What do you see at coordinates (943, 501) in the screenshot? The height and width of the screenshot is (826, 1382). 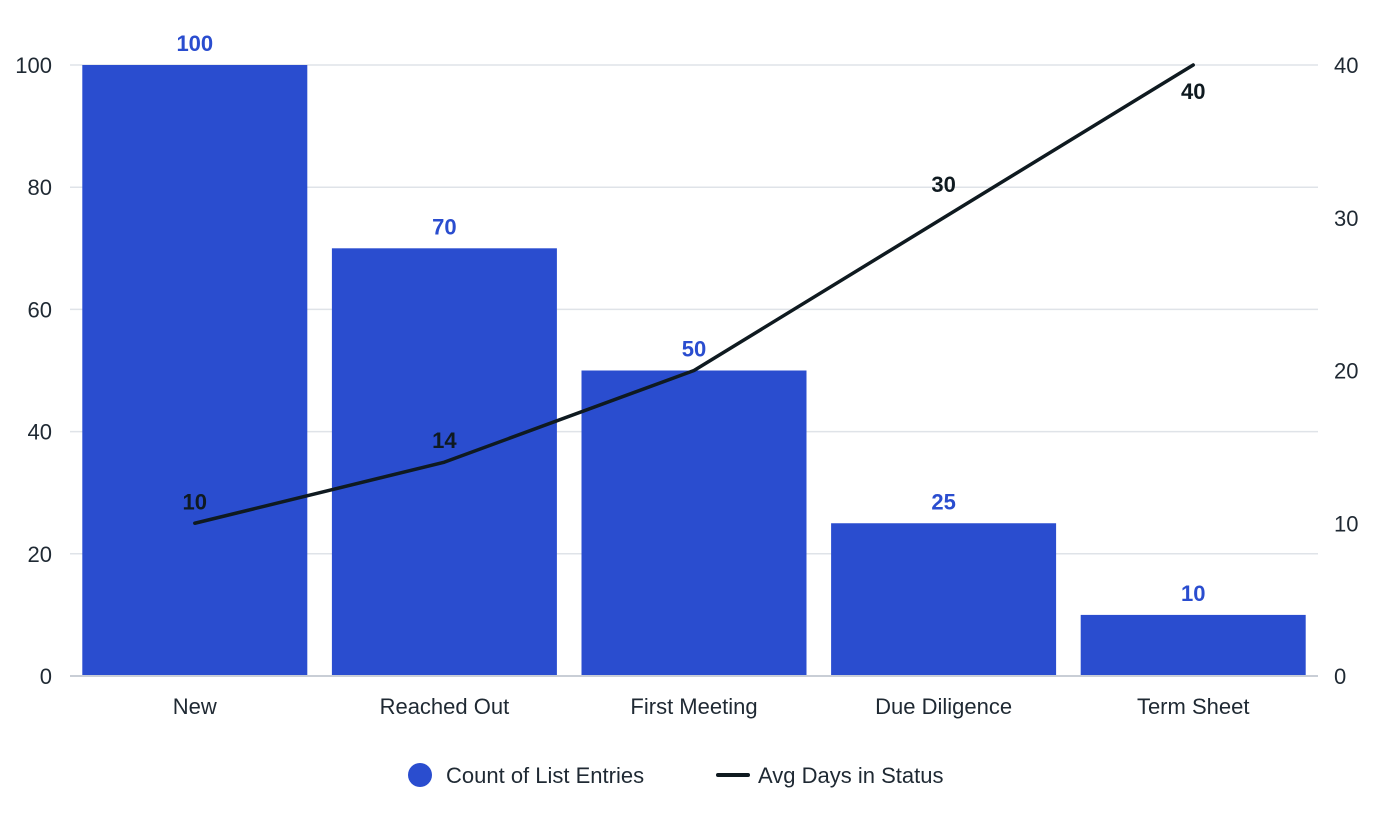 I see `bar-value-label: 25` at bounding box center [943, 501].